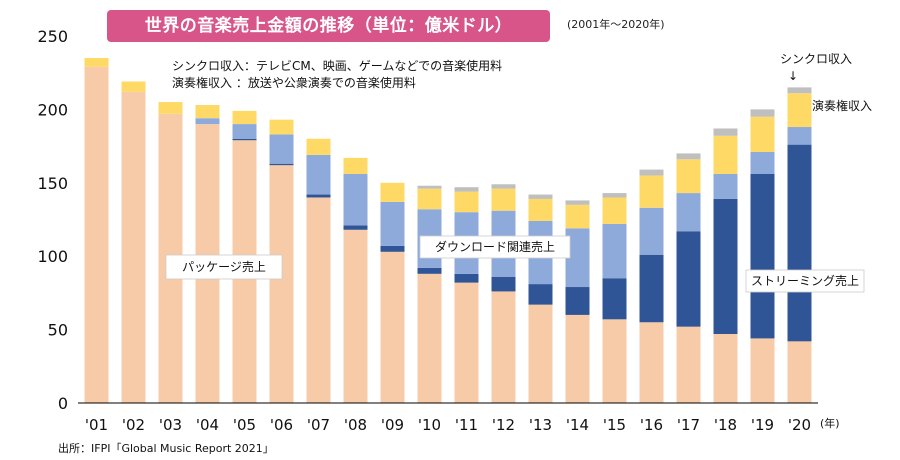  I want to click on definition-sync: シンクロ収入：テレビCM、映画、ゲームなどでの音楽使用料, so click(337, 66).